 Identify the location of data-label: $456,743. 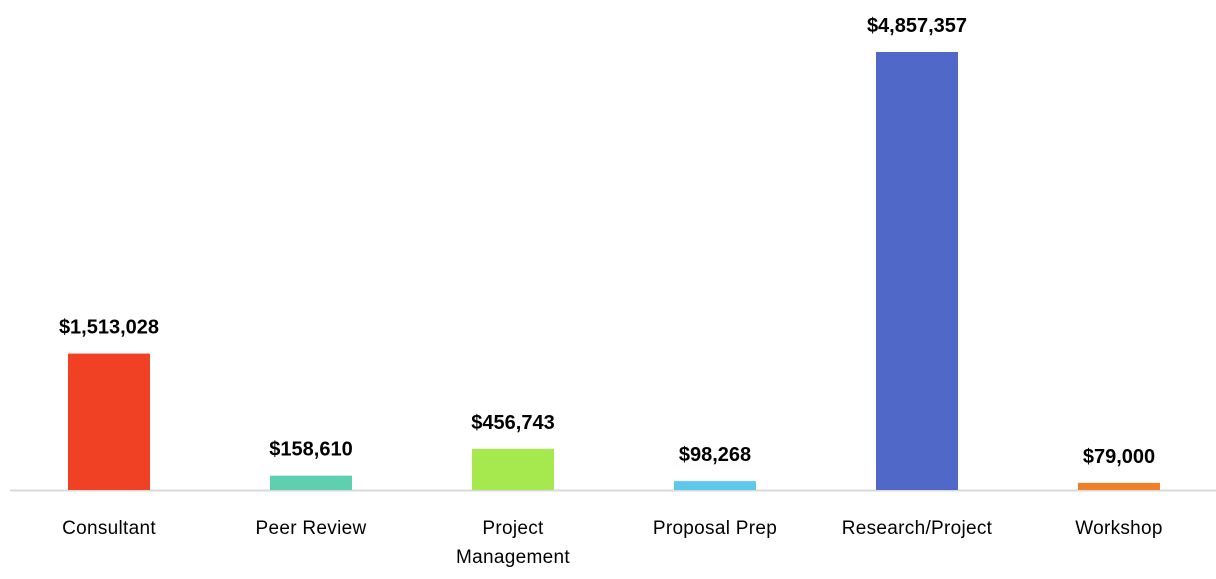
(512, 423).